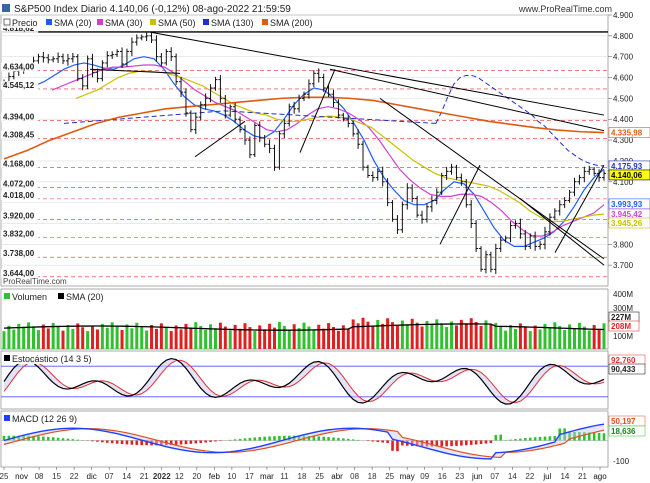  What do you see at coordinates (623, 421) in the screenshot?
I see `macd-tag-label: 50,197` at bounding box center [623, 421].